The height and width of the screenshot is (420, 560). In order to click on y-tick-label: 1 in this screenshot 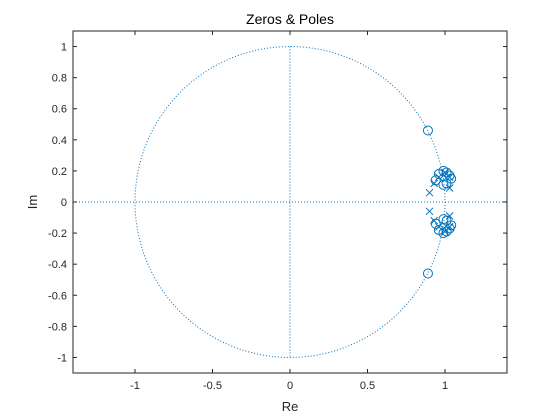, I will do `click(64, 48)`.